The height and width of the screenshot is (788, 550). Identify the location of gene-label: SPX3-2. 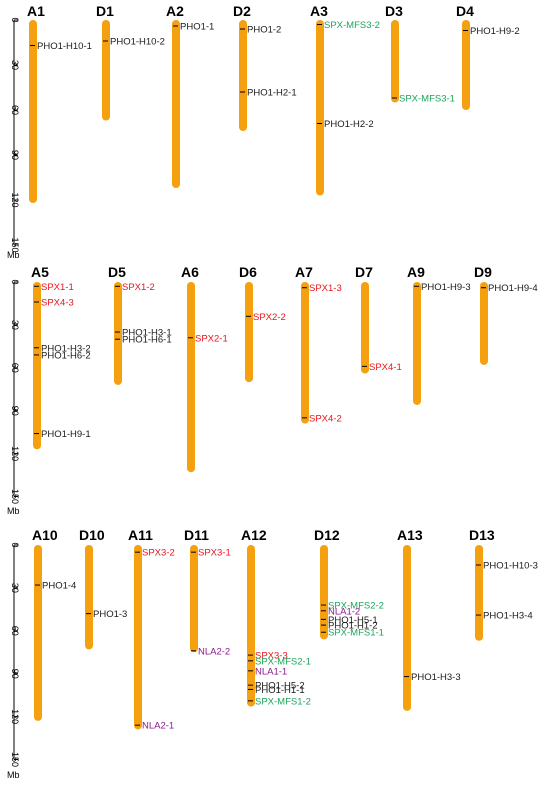
(158, 553).